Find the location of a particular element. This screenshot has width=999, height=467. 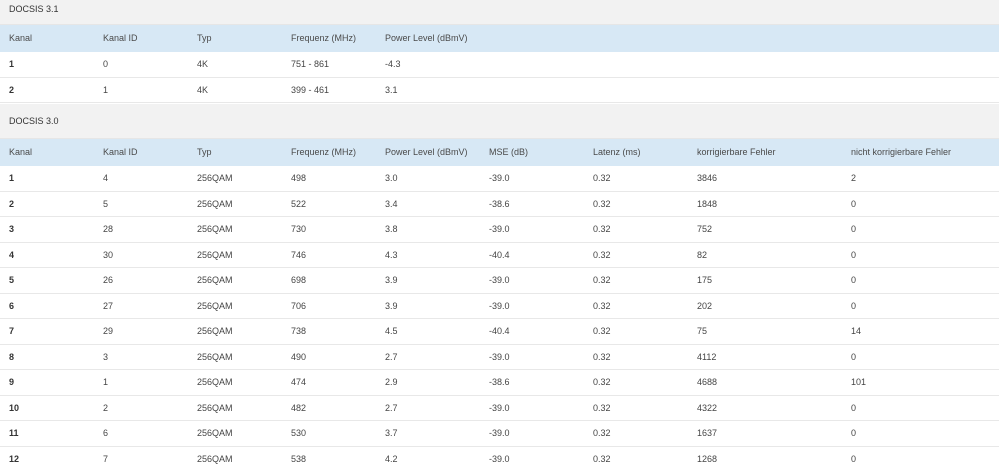

cell-nicht-korrigierbare-fehler: 14 is located at coordinates (856, 331).